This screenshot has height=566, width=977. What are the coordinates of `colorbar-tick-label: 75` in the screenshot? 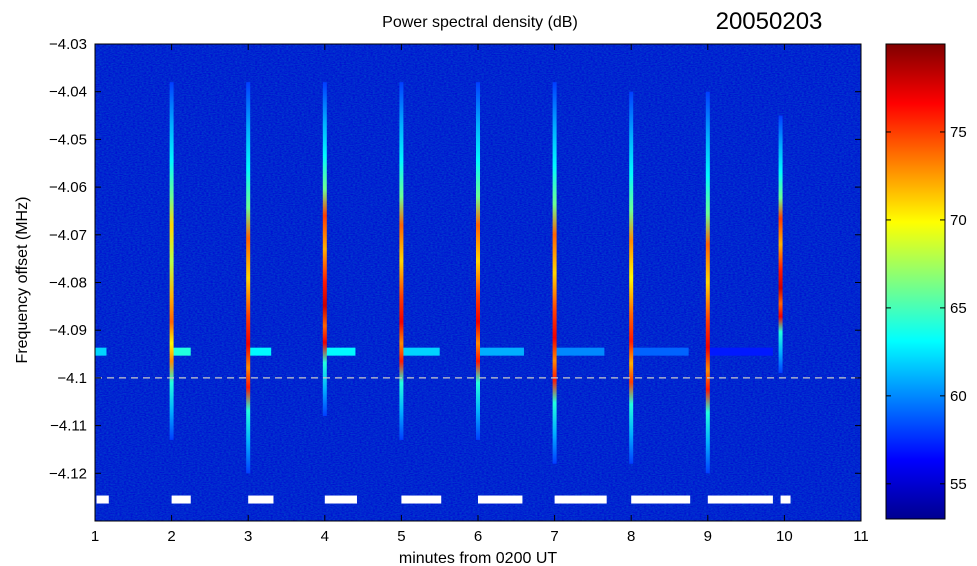 It's located at (958, 132).